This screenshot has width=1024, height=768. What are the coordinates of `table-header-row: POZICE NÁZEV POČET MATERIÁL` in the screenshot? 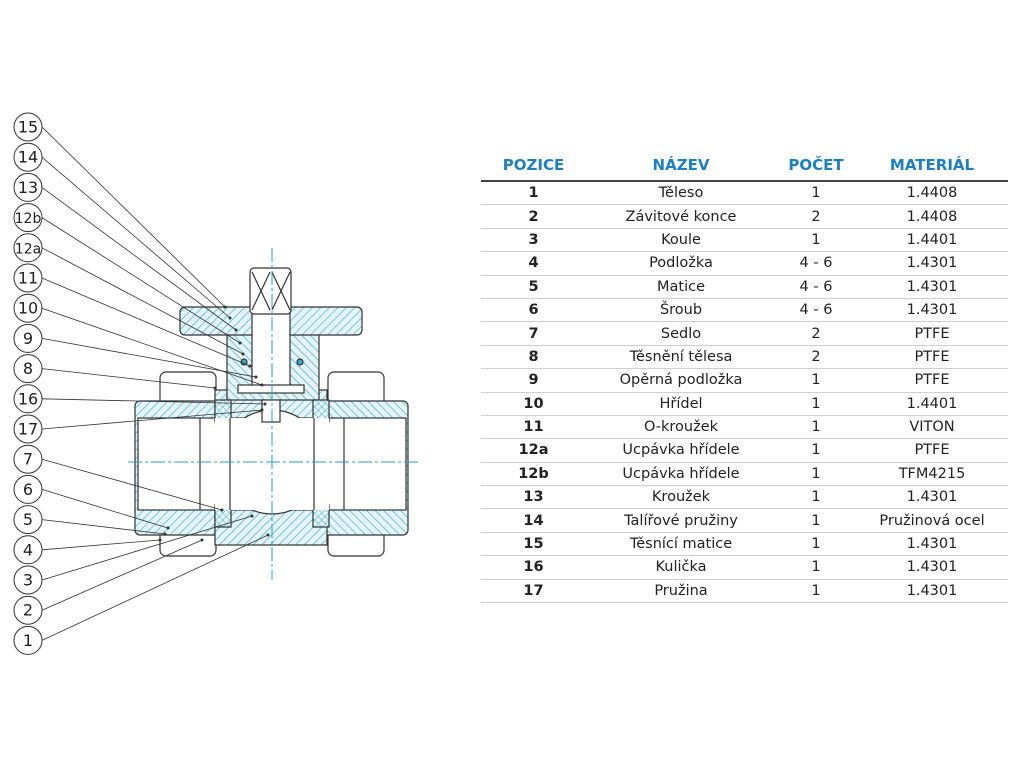 It's located at (744, 166).